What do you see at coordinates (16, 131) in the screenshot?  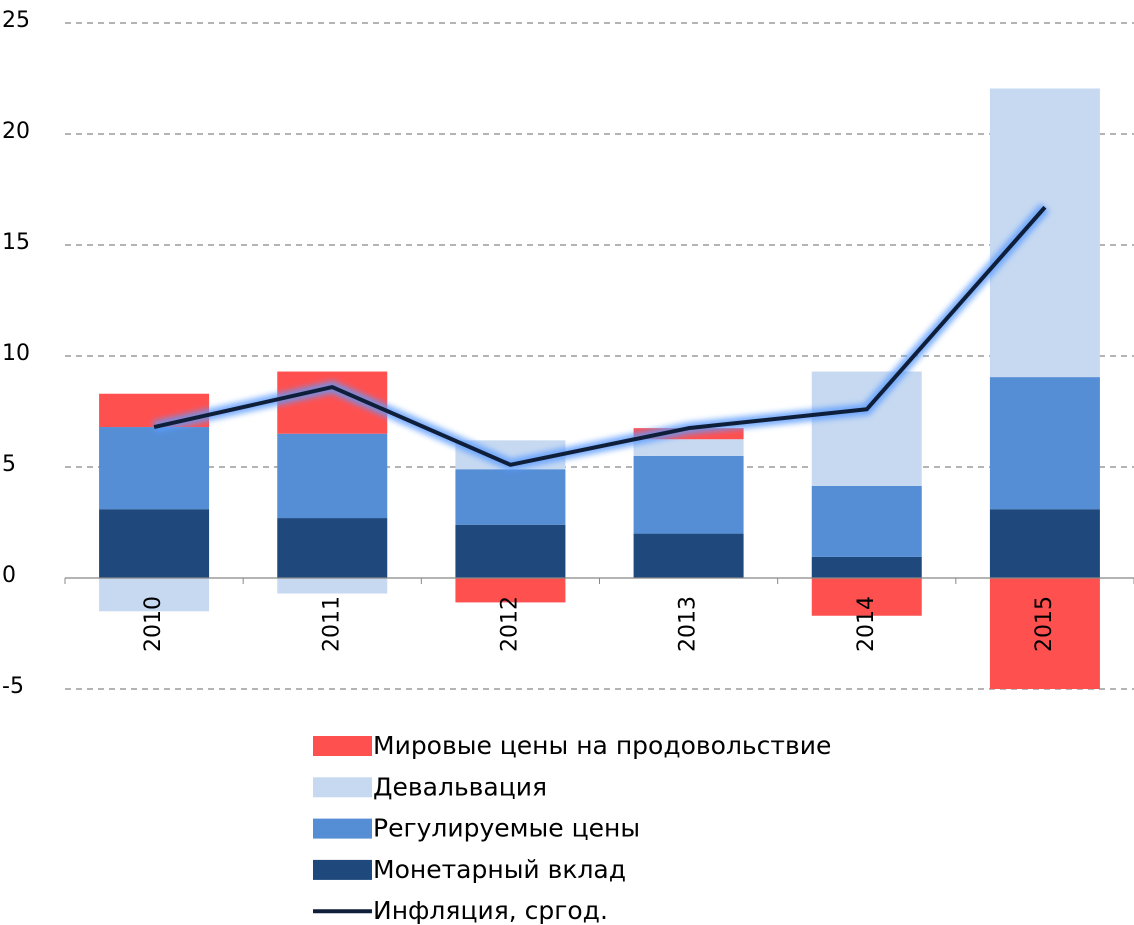 I see `y-tick-label: 20` at bounding box center [16, 131].